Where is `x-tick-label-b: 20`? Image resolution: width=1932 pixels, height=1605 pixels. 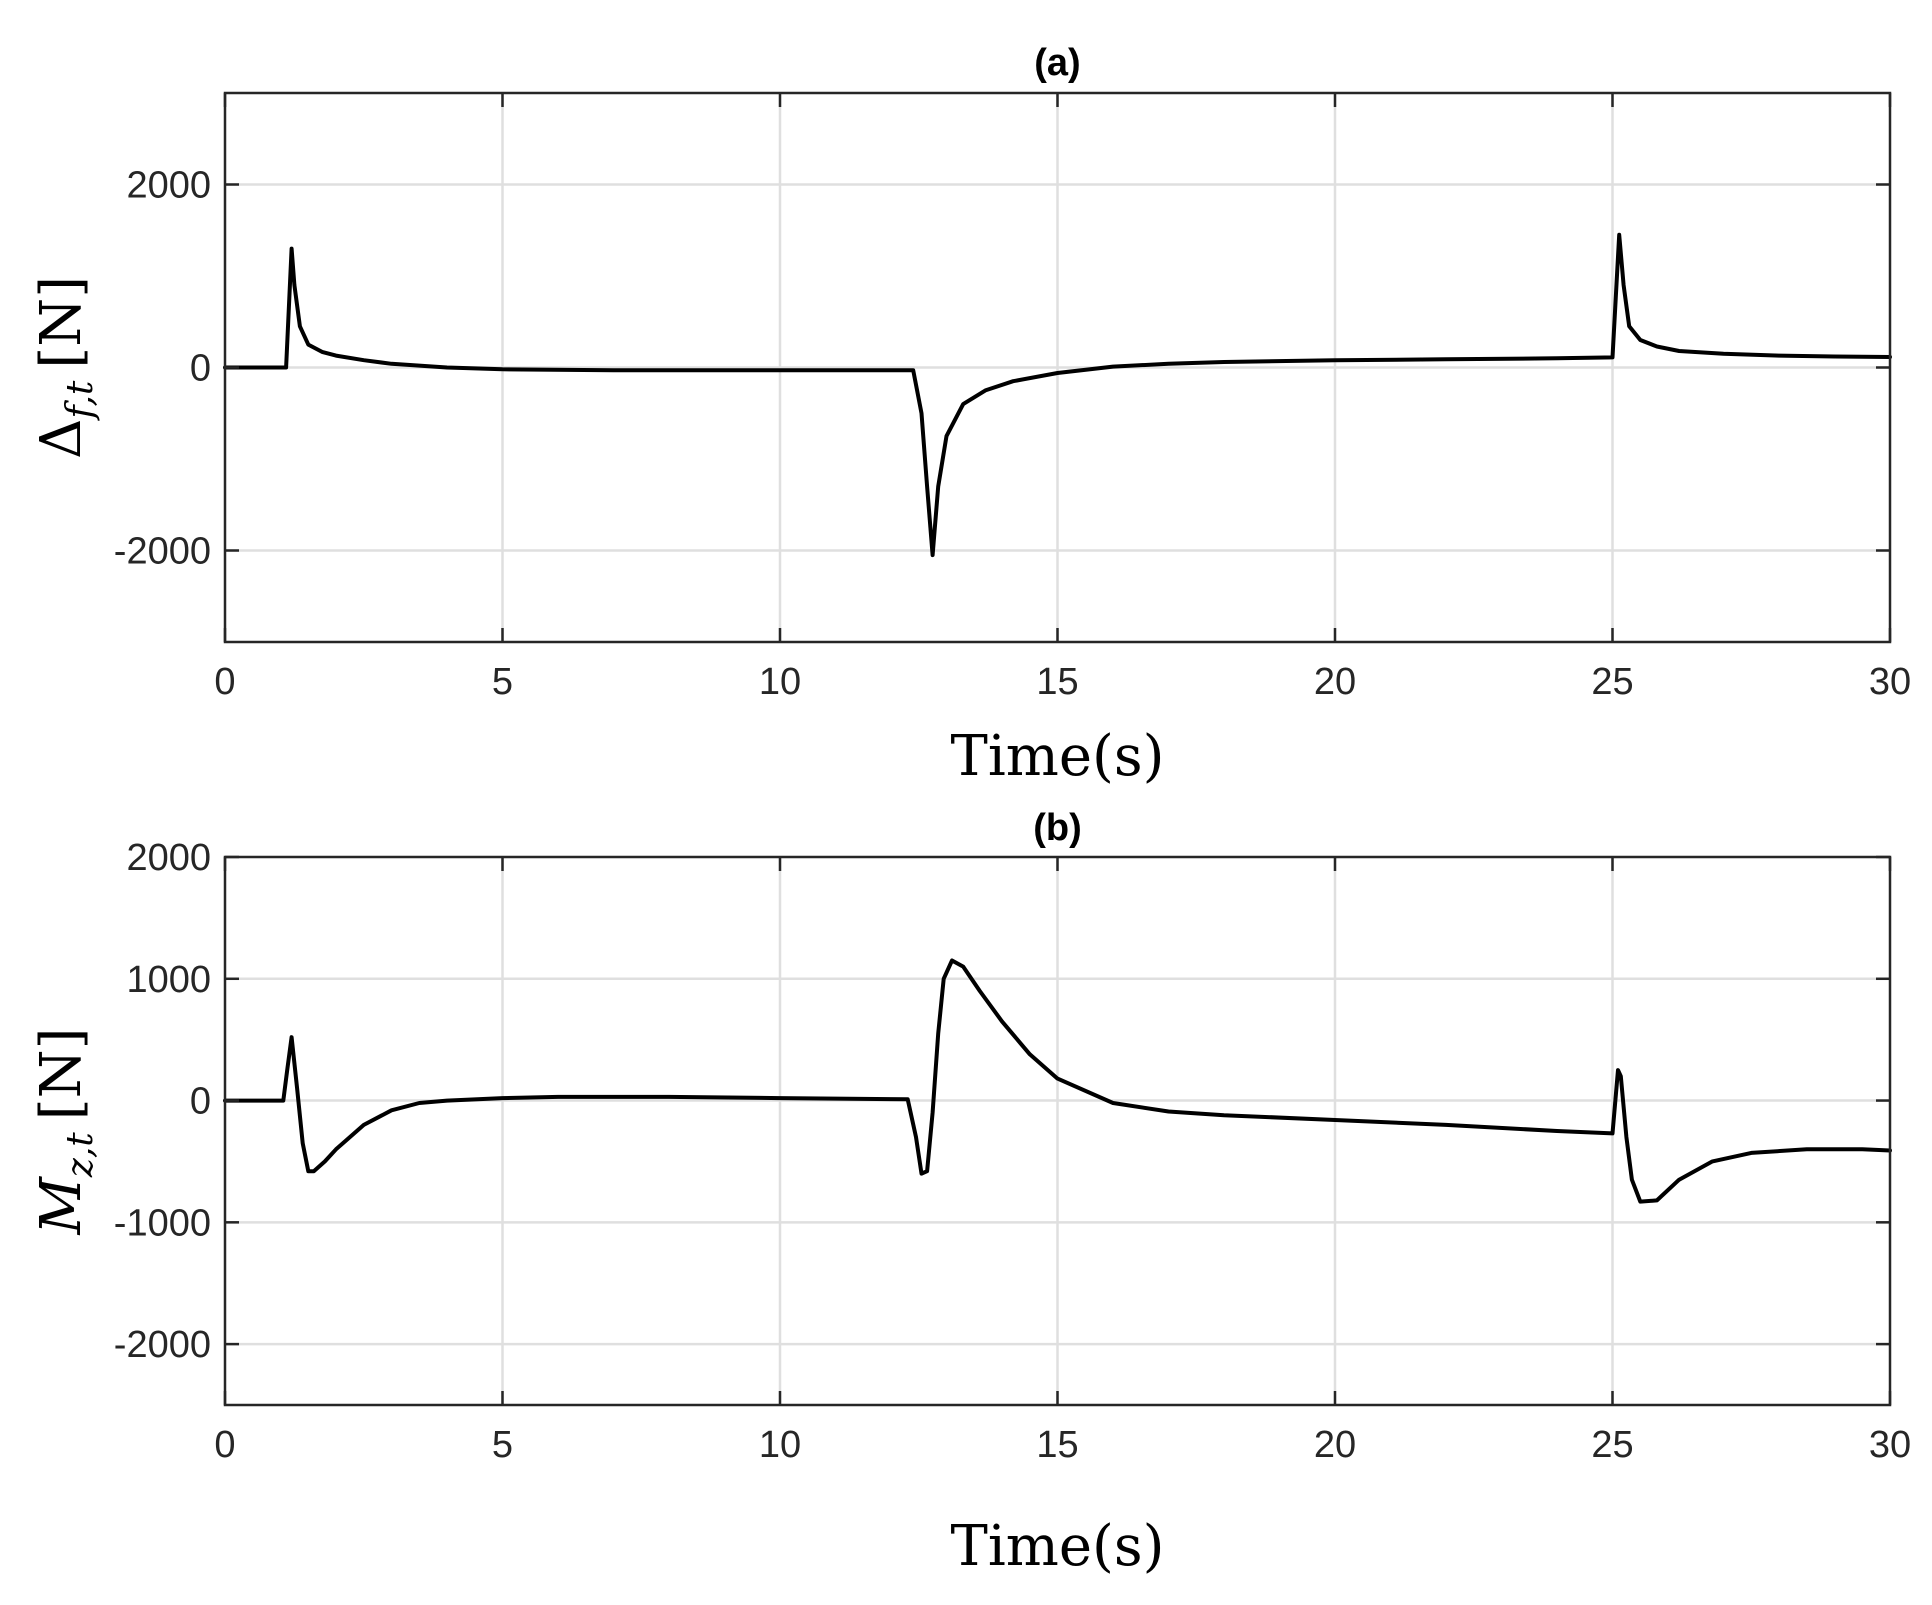
x-tick-label-b: 20 is located at coordinates (1335, 1445).